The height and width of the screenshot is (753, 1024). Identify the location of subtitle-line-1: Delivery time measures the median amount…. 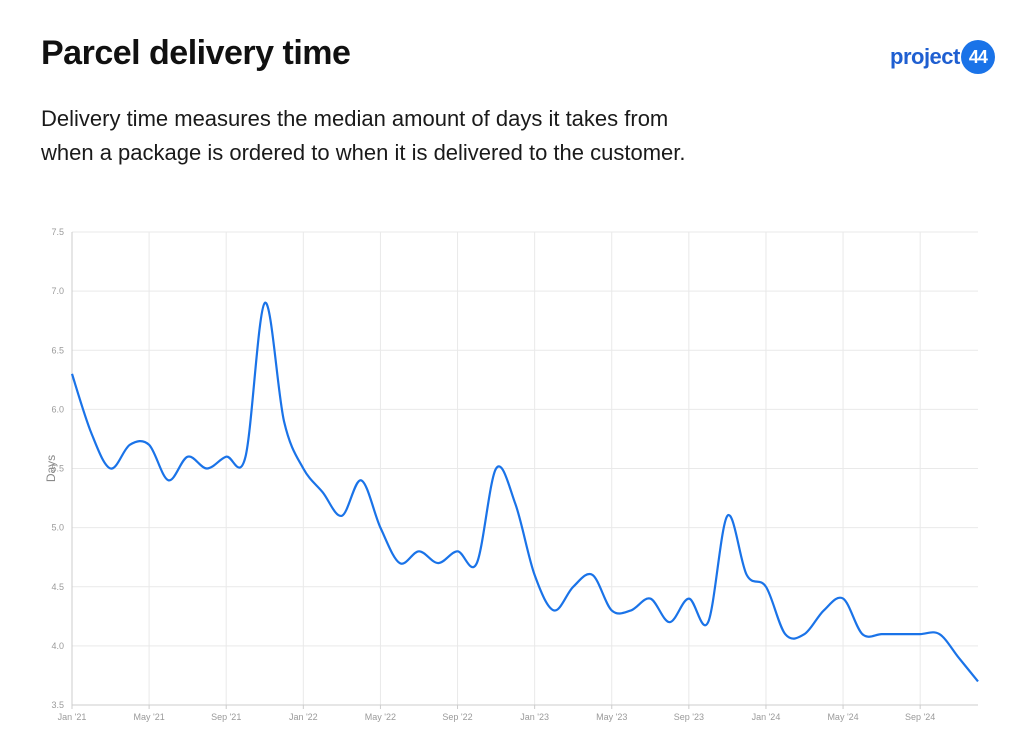
(355, 118).